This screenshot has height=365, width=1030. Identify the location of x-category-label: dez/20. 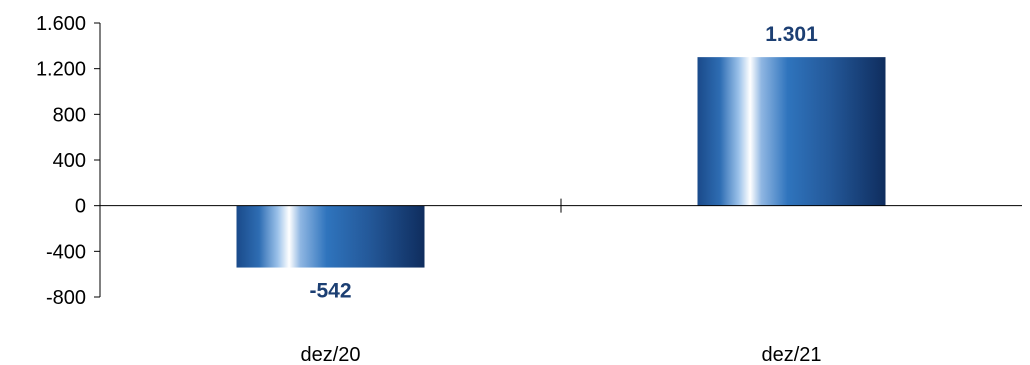
(330, 354).